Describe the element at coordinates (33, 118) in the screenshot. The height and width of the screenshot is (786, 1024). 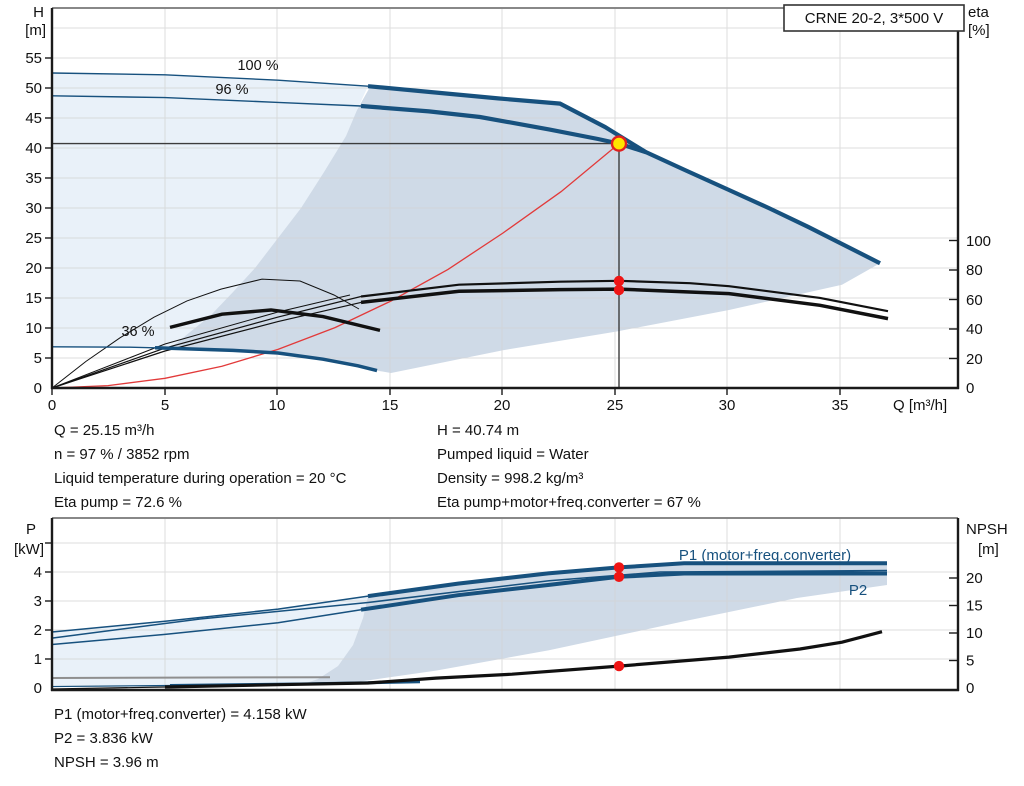
I see `svg-text: 45` at that location.